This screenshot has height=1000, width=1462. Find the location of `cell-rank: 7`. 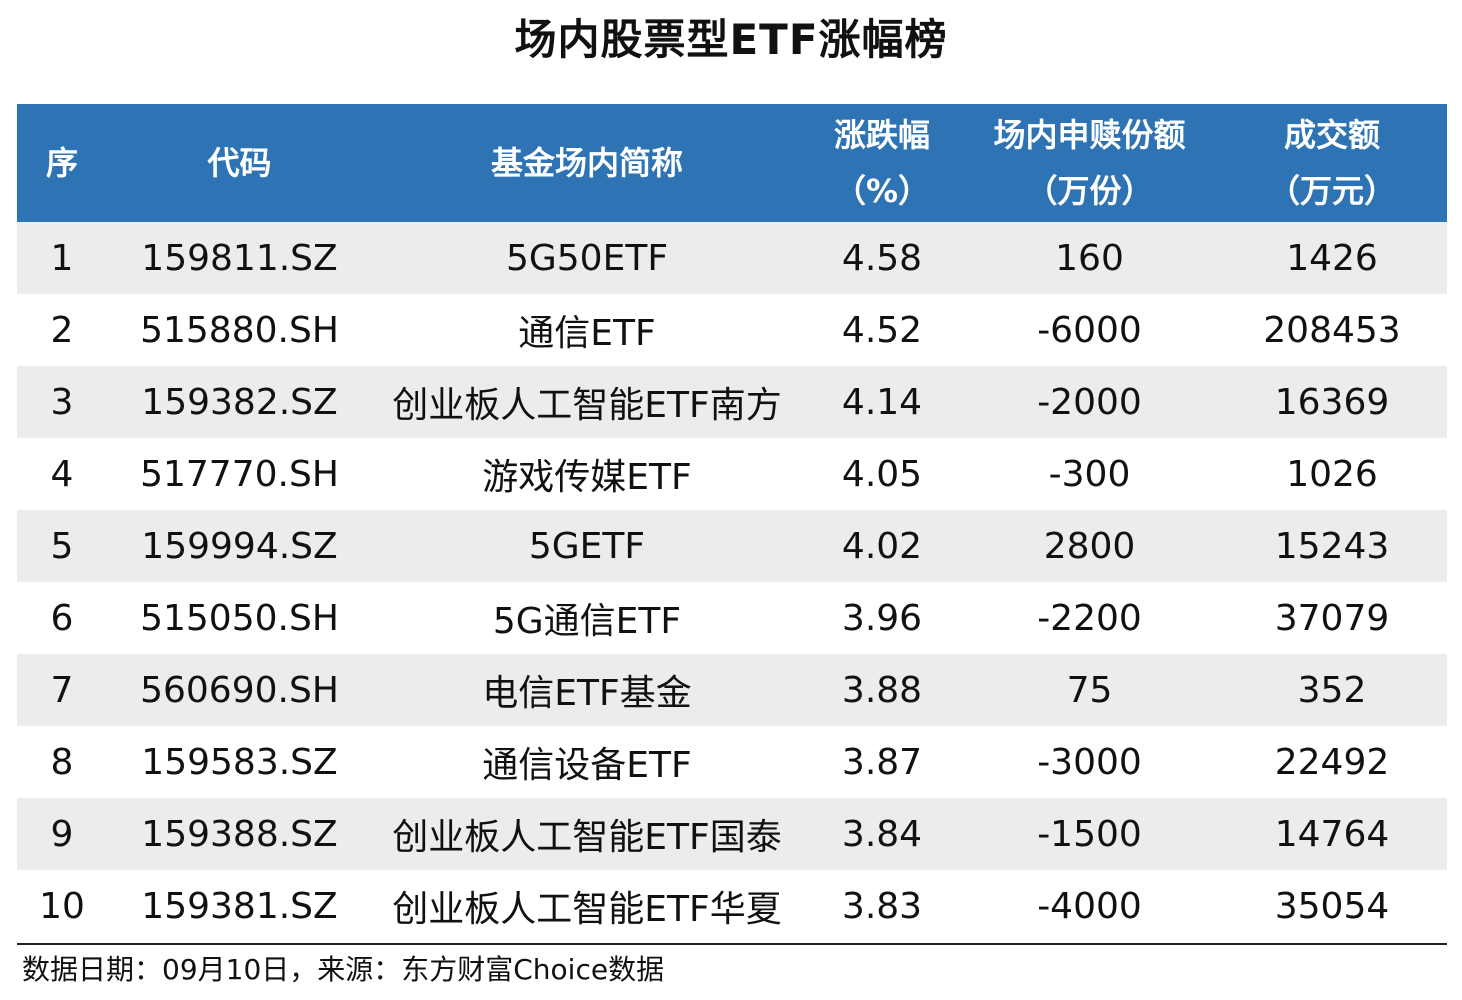

cell-rank: 7 is located at coordinates (62, 690).